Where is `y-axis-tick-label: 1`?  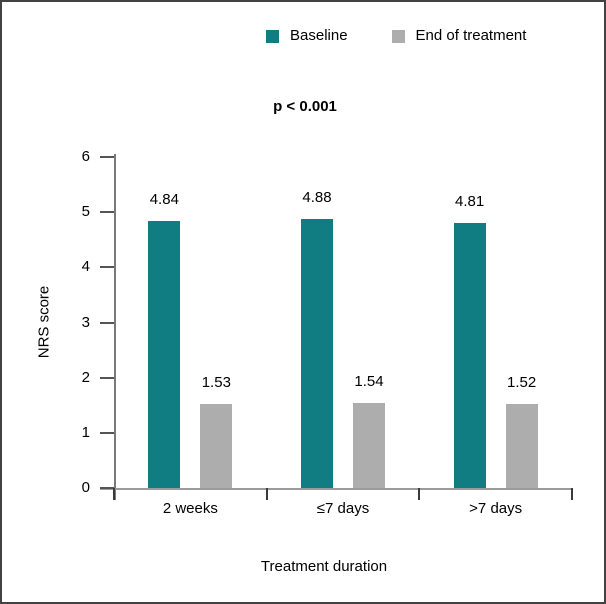 y-axis-tick-label: 1 is located at coordinates (85, 432).